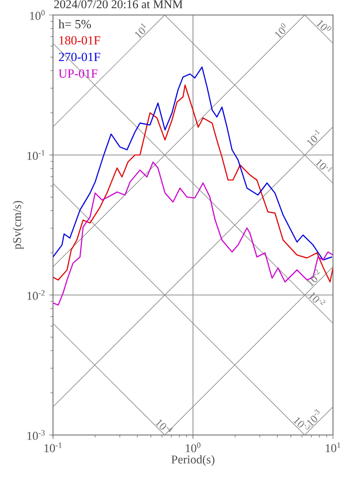  I want to click on x-tick-label: 10$^{-1}$, so click(53, 447).